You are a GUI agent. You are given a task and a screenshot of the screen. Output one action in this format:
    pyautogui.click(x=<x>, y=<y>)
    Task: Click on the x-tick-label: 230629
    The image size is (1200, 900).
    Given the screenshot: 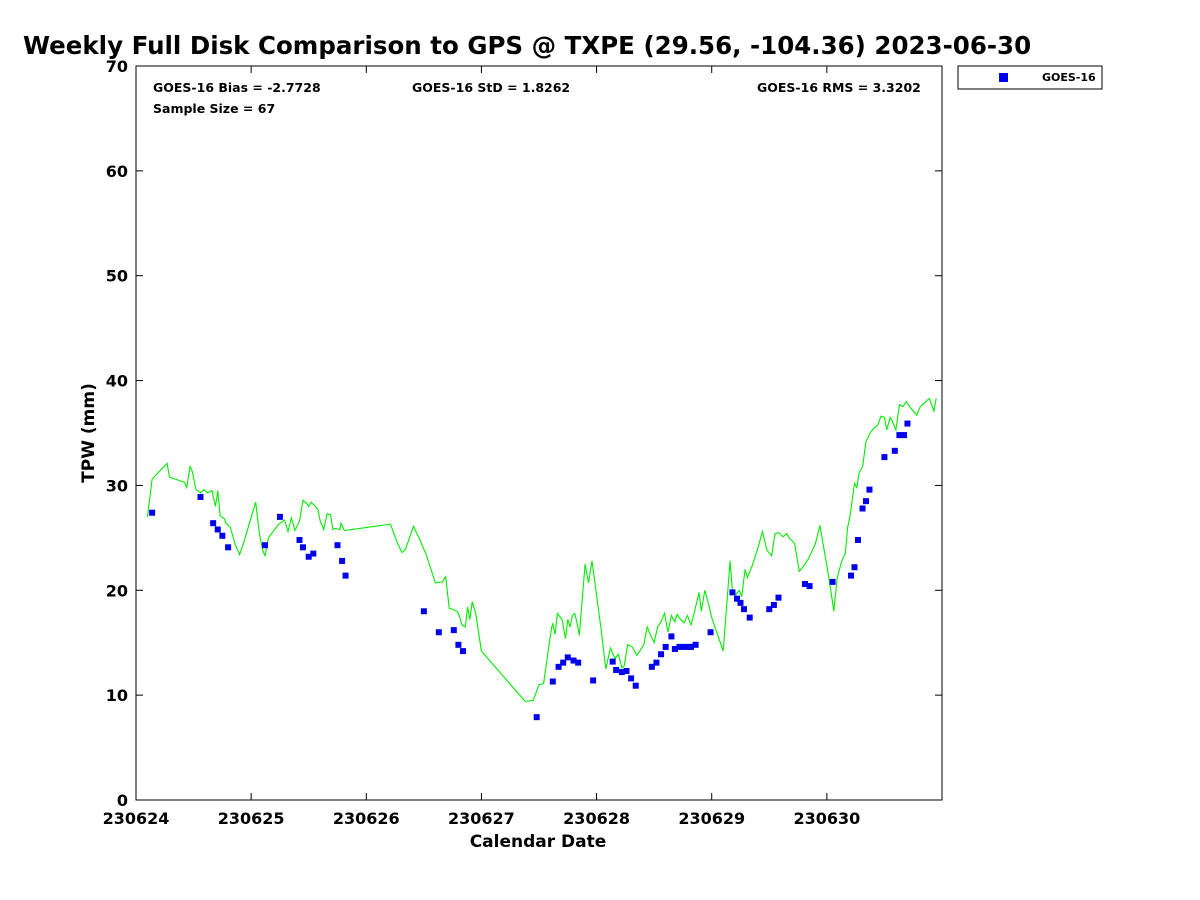 What is the action you would take?
    pyautogui.click(x=711, y=818)
    